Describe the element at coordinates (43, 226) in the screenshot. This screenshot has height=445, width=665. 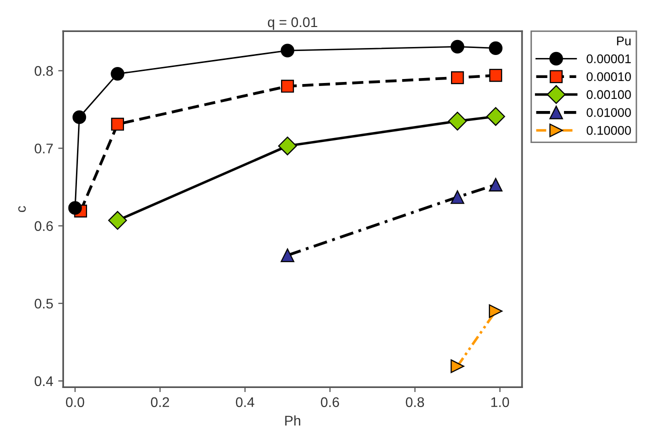
I see `y-tick-label: 0.6` at that location.